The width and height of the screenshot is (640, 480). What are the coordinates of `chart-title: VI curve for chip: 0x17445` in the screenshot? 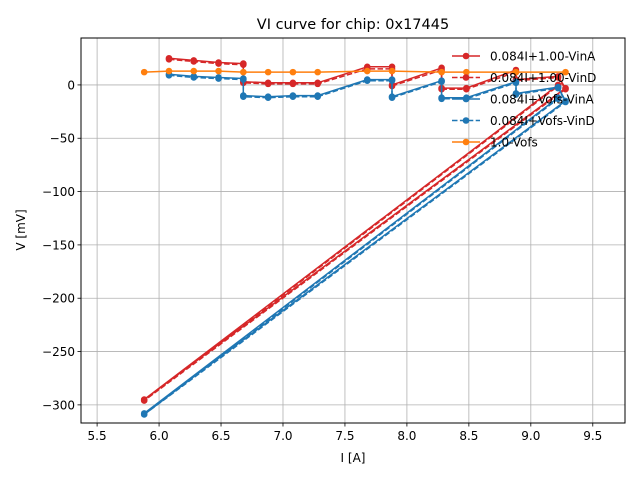 It's located at (353, 25).